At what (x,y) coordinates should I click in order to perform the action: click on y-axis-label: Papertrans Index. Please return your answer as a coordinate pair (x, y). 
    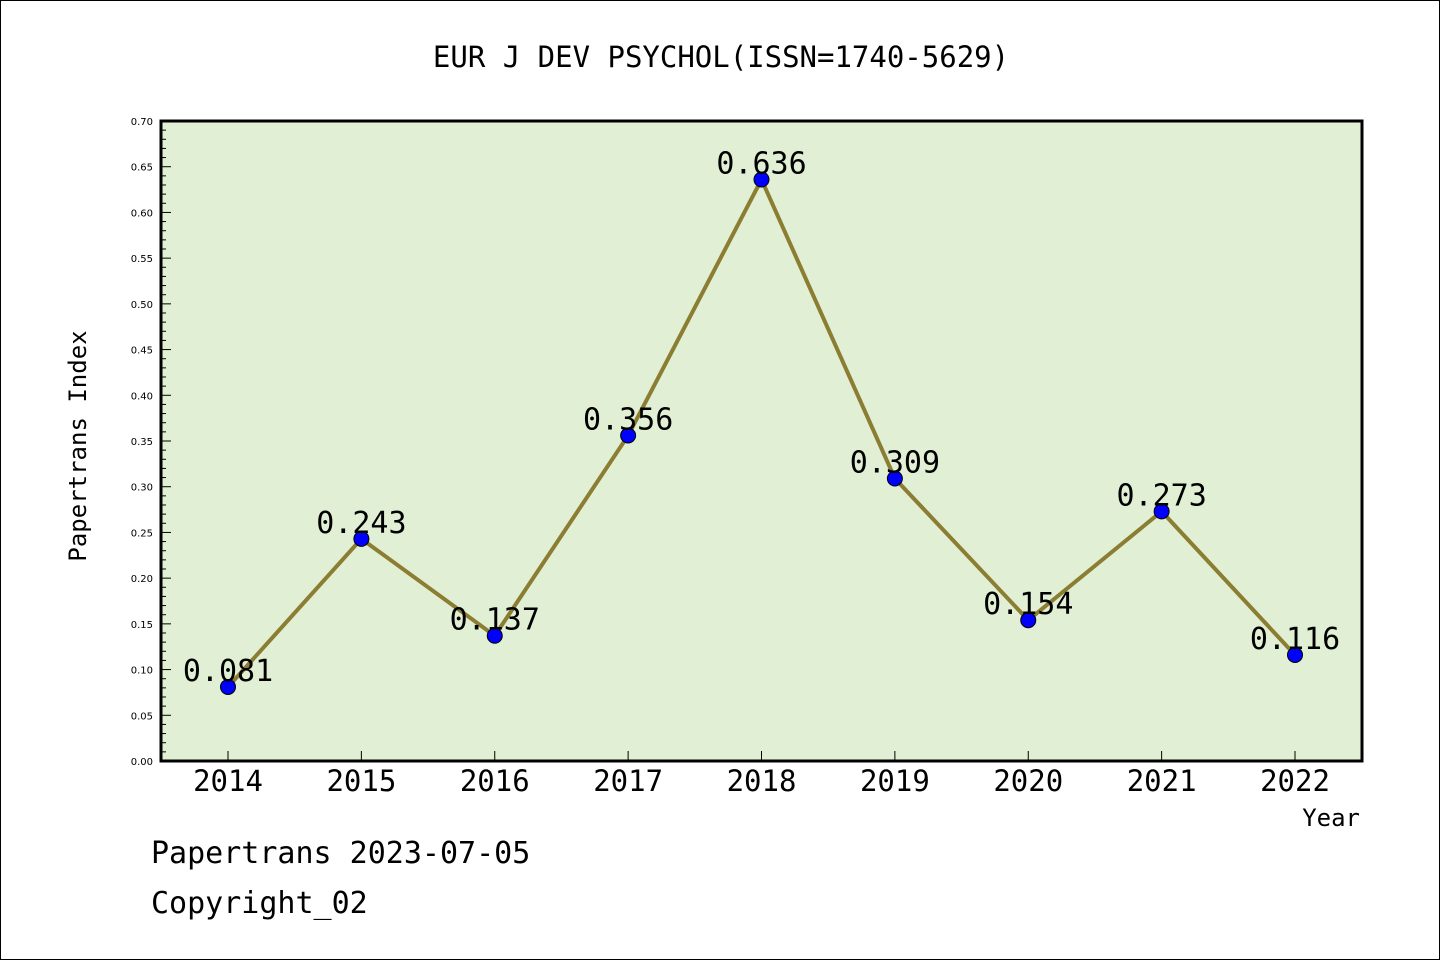
    Looking at the image, I should click on (78, 445).